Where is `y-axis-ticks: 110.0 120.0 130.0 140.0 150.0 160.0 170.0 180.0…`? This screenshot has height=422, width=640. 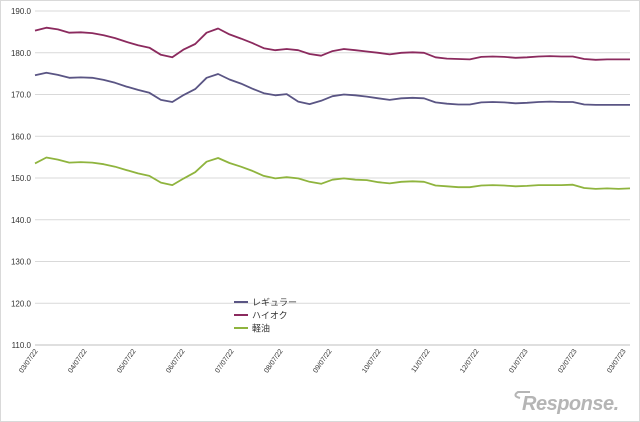
y-axis-ticks: 110.0 120.0 130.0 140.0 150.0 160.0 170.0 180.0… is located at coordinates (21, 178).